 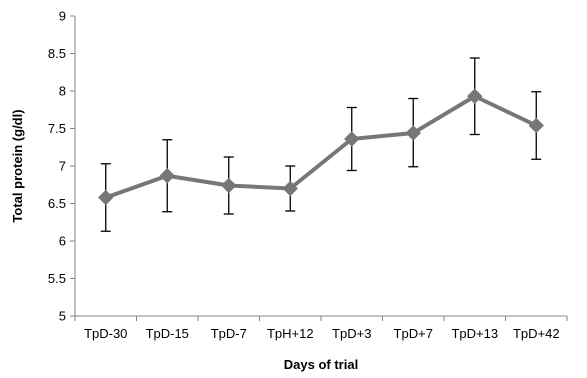 I want to click on x-tick-label: TpD-15, so click(x=167, y=333).